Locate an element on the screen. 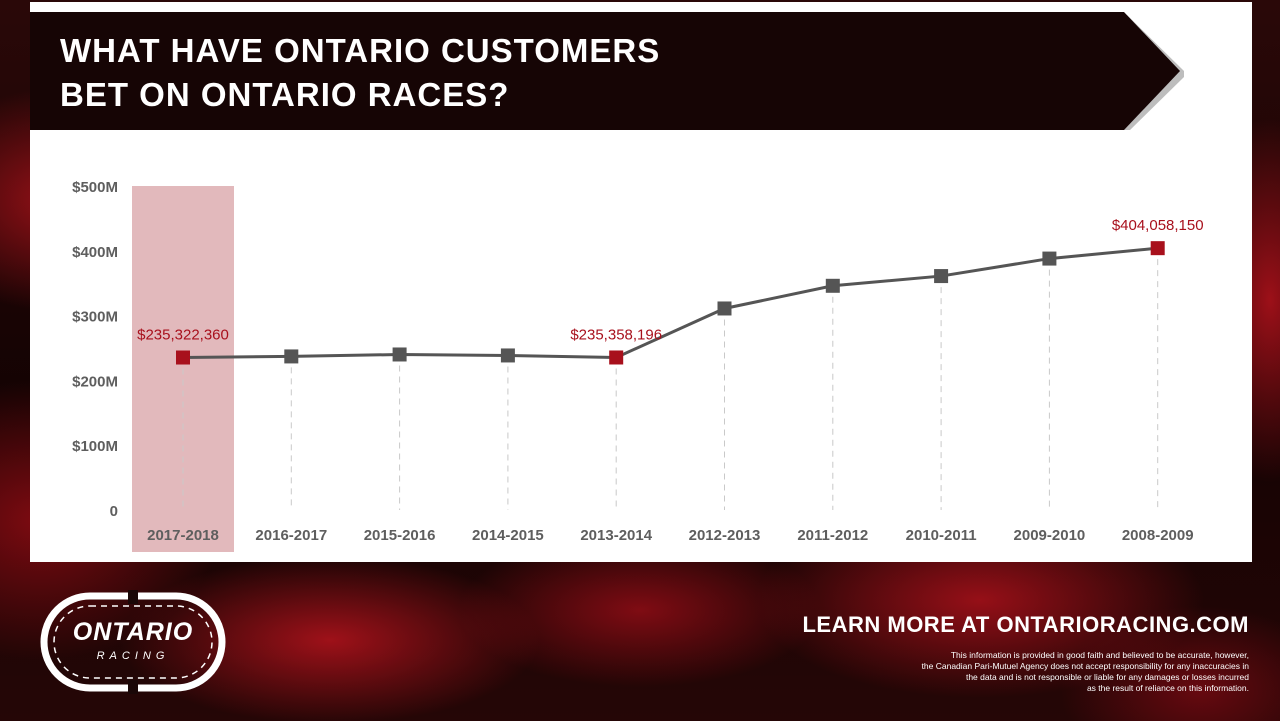 The image size is (1280, 721). x-tick-label: 2010-2011 is located at coordinates (941, 535).